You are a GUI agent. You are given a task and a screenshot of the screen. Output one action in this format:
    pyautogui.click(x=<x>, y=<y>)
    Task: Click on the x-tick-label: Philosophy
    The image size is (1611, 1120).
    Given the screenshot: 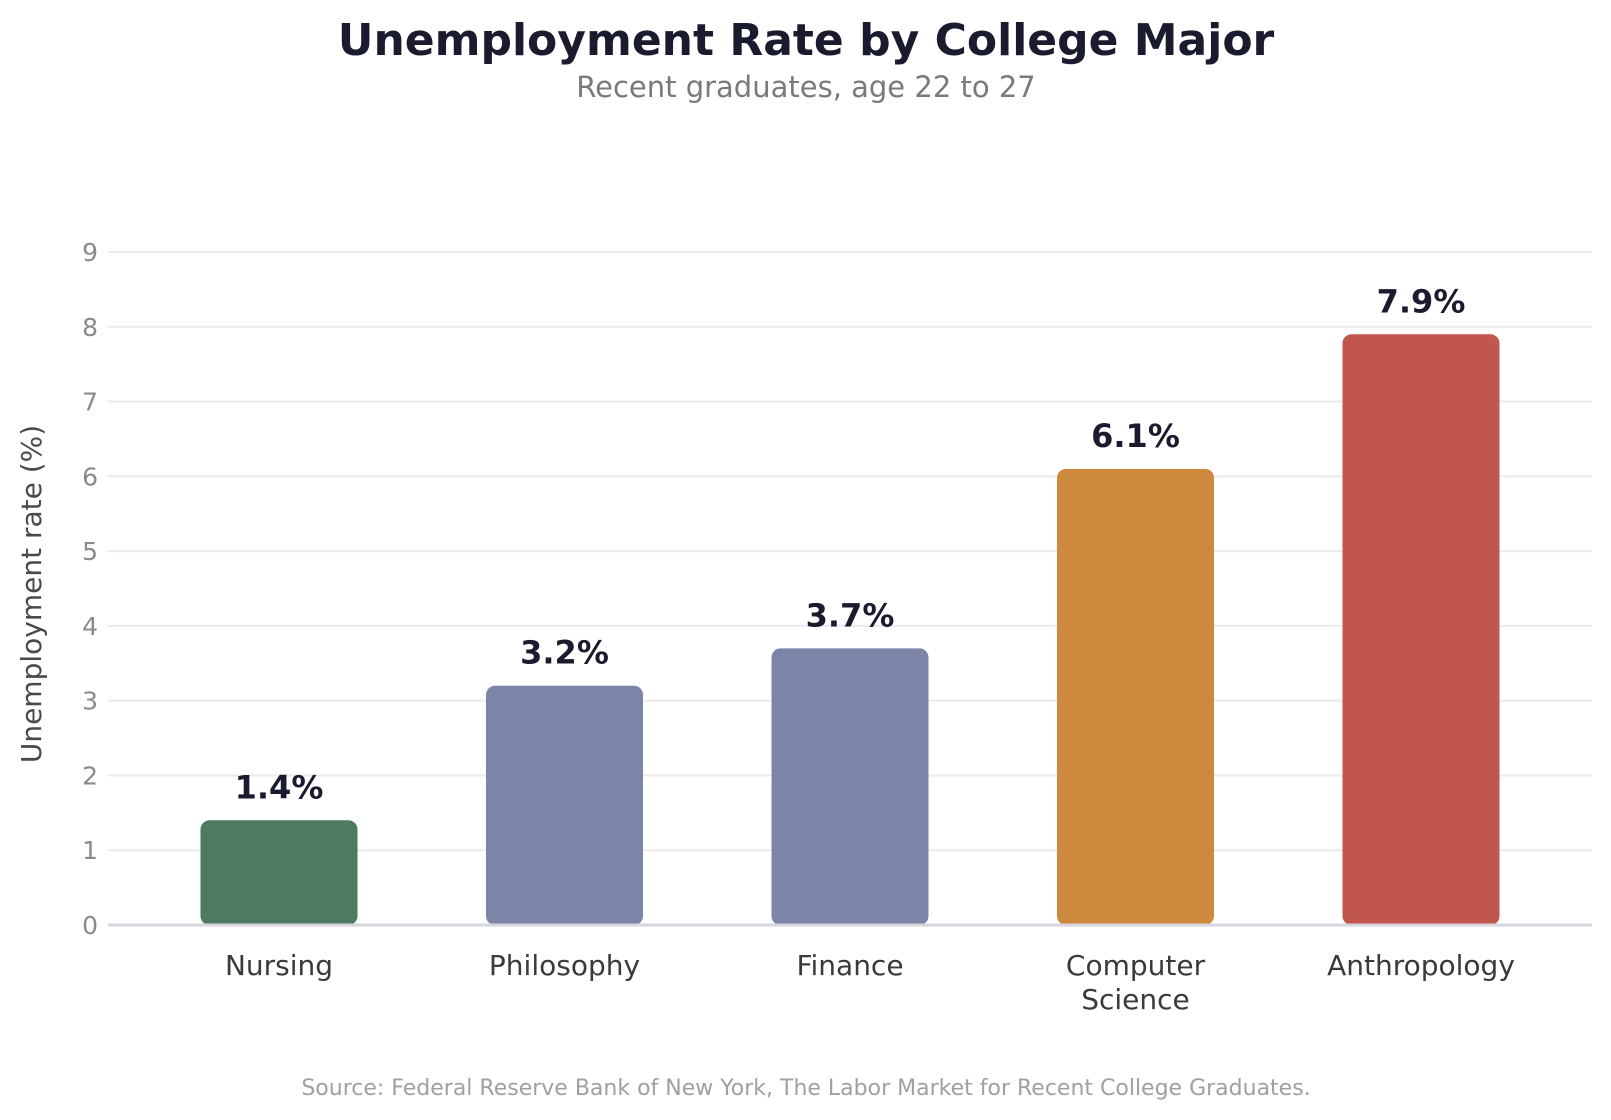 What is the action you would take?
    pyautogui.click(x=564, y=965)
    